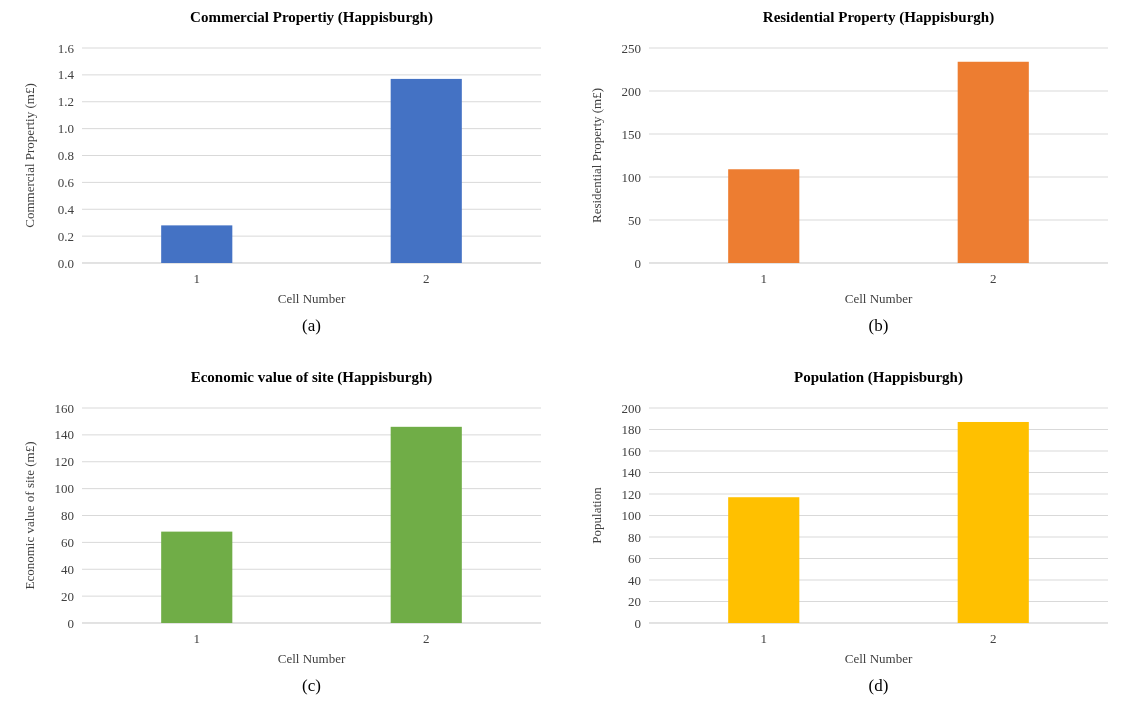 The width and height of the screenshot is (1134, 720). What do you see at coordinates (65, 129) in the screenshot?
I see `y-tick-label: 1.0` at bounding box center [65, 129].